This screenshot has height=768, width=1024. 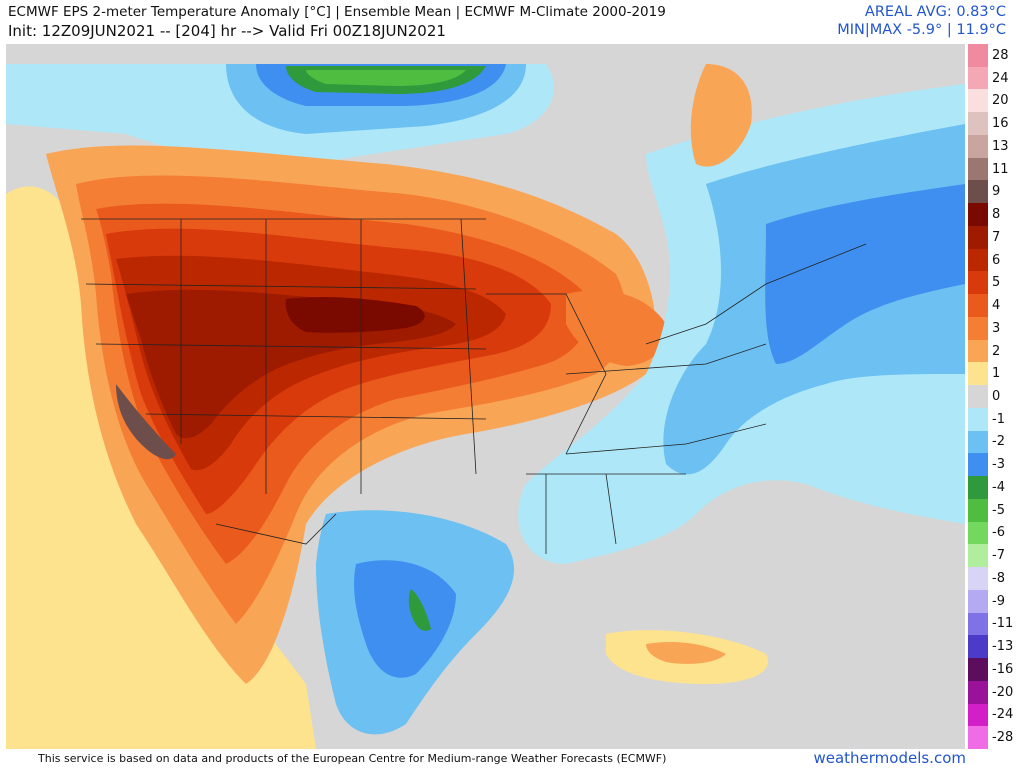 I want to click on legend-label: 6, so click(x=996, y=260).